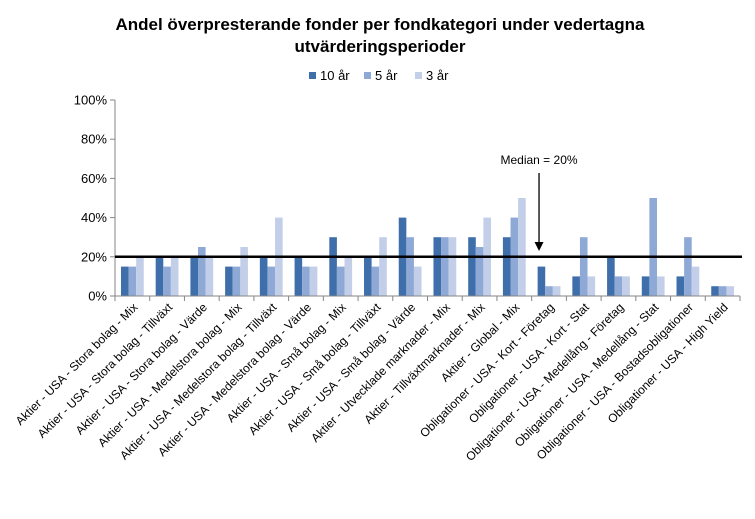 Image resolution: width=755 pixels, height=519 pixels. What do you see at coordinates (91, 100) in the screenshot?
I see `y-tick-label: 100%` at bounding box center [91, 100].